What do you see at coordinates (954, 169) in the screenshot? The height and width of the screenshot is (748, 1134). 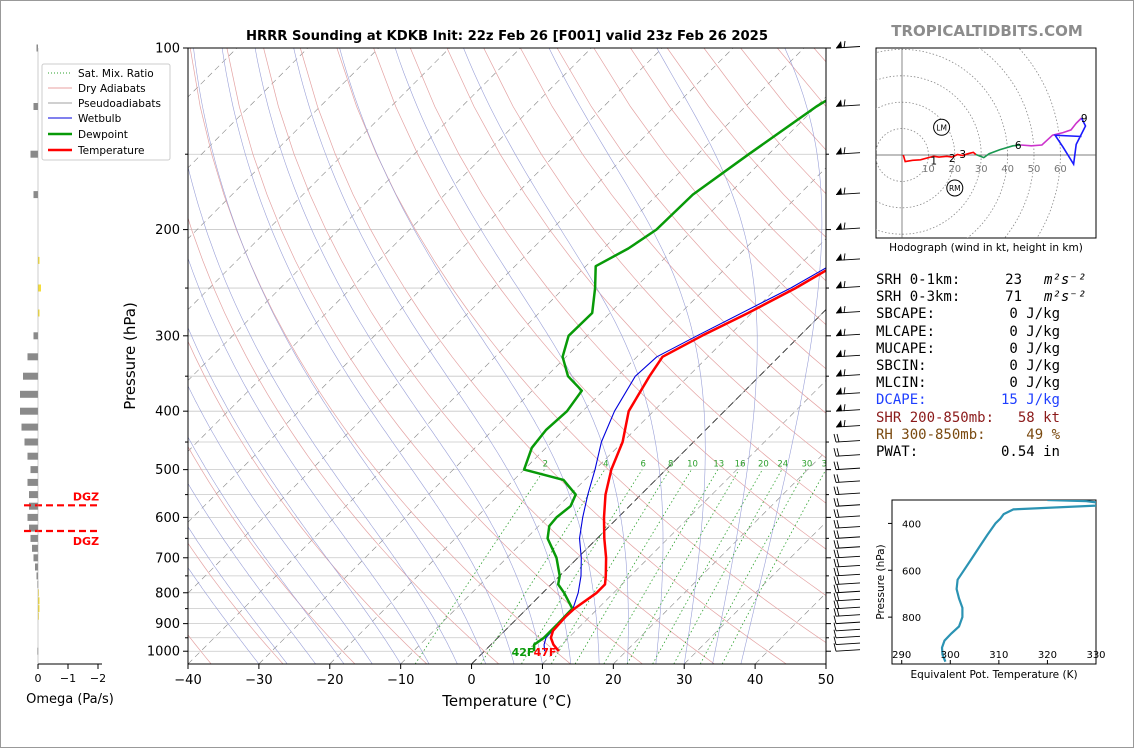 I see `hodo-ring-label: 20` at bounding box center [954, 169].